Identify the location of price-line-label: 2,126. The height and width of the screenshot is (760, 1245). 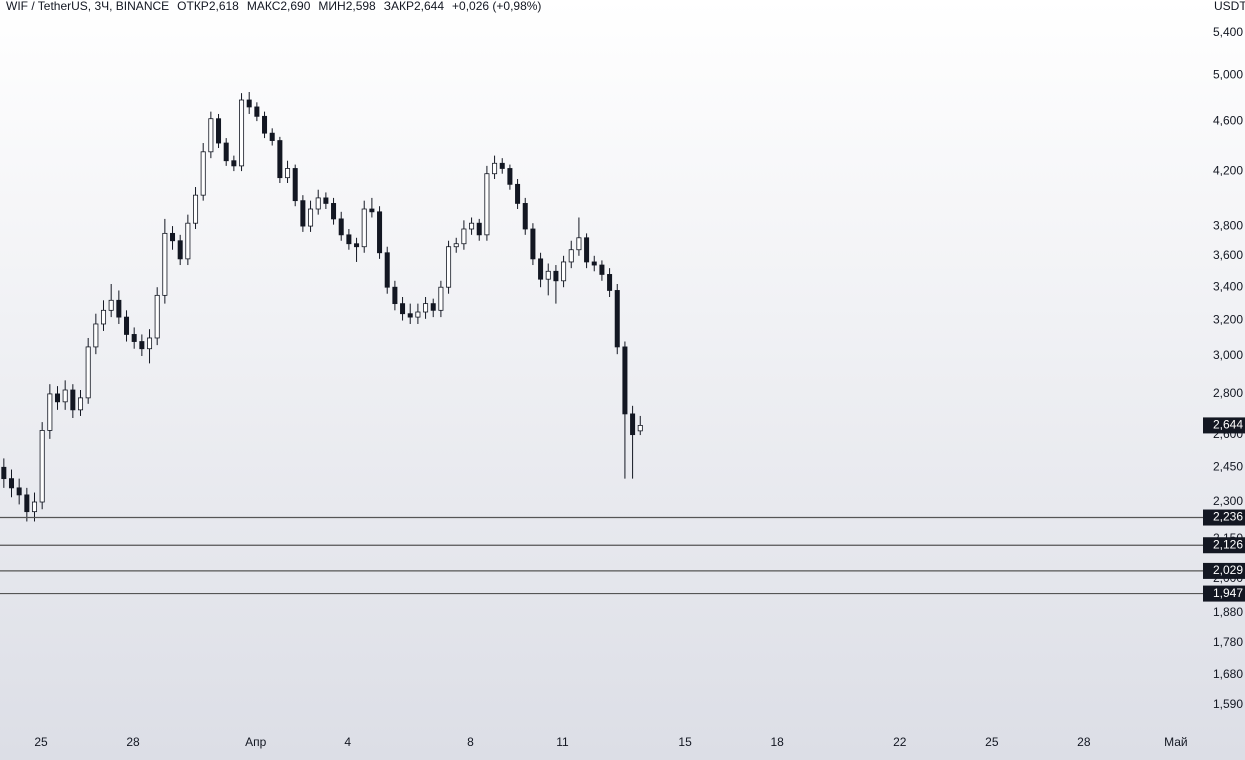
(1228, 544).